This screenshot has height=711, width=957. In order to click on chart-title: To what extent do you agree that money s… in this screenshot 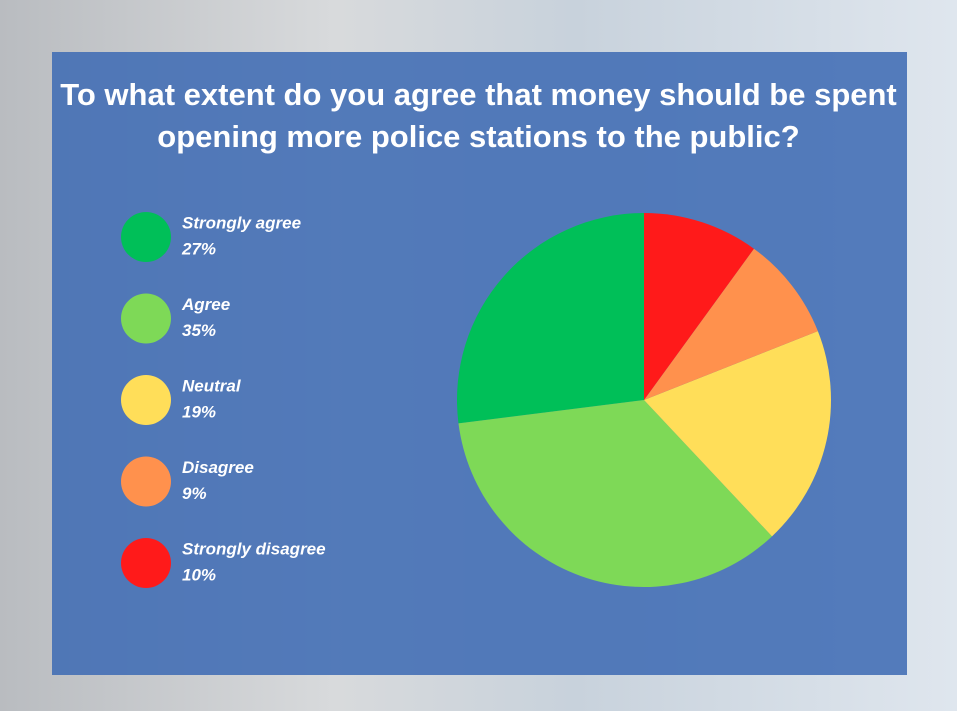, I will do `click(478, 115)`.